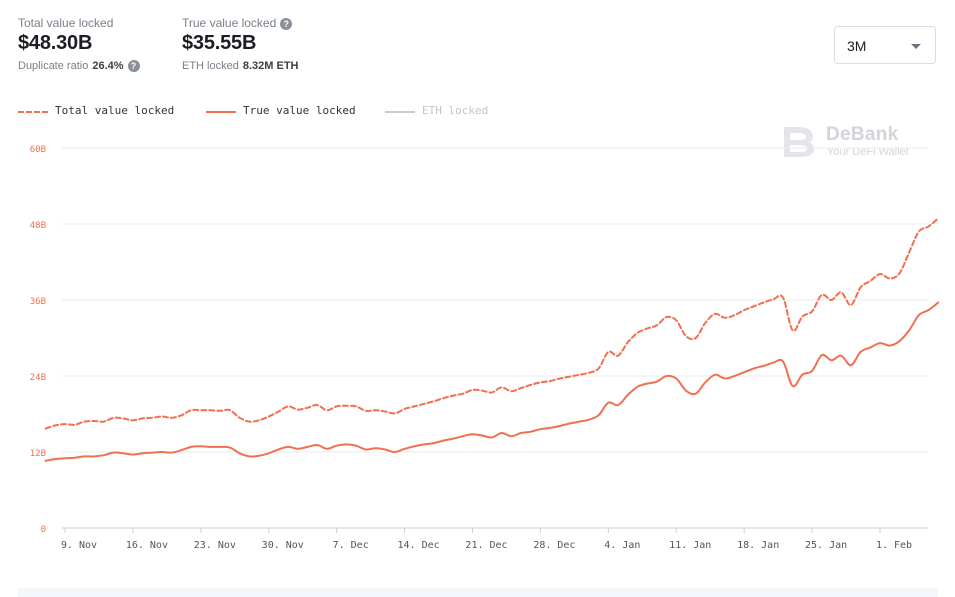 This screenshot has width=955, height=597. I want to click on x-tick-label: 25. Jan, so click(826, 545).